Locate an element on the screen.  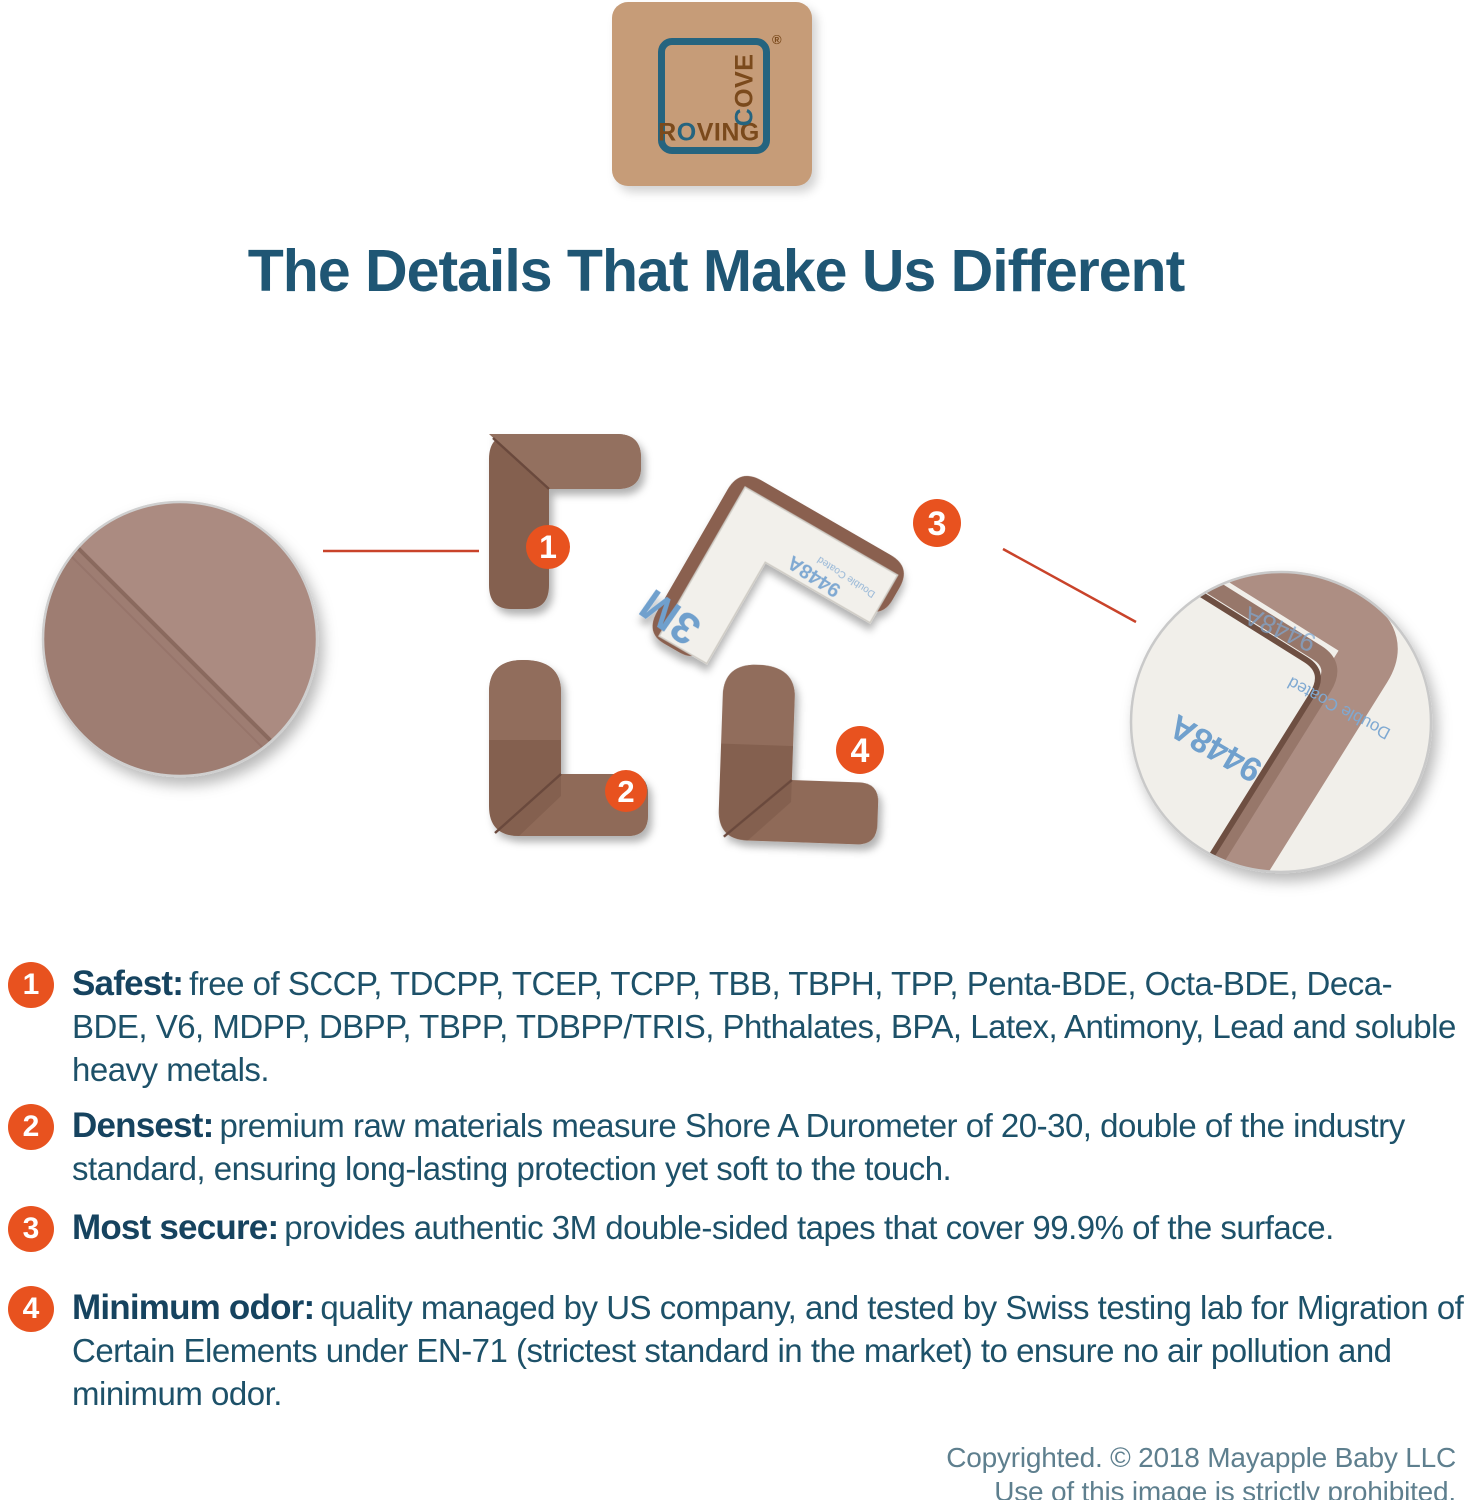
feature-number-badge: 1 is located at coordinates (31, 985).